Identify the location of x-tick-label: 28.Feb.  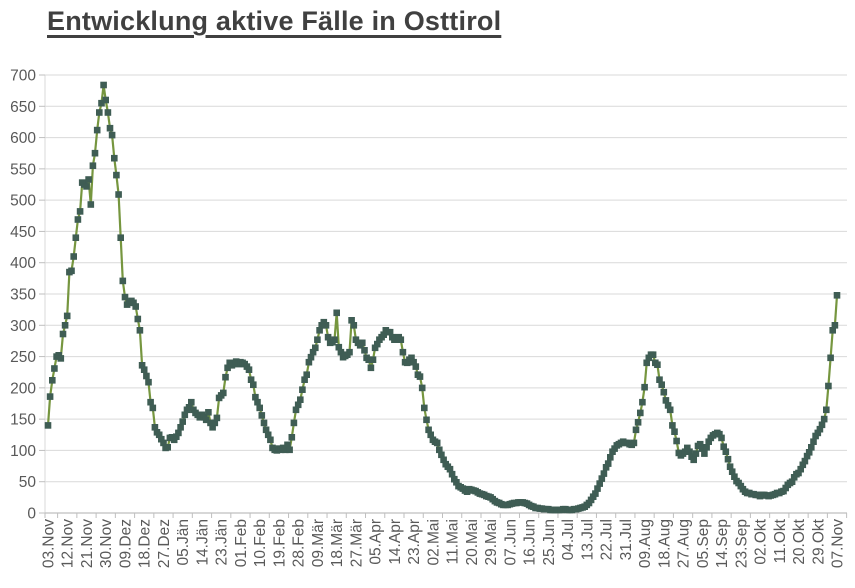
(299, 543).